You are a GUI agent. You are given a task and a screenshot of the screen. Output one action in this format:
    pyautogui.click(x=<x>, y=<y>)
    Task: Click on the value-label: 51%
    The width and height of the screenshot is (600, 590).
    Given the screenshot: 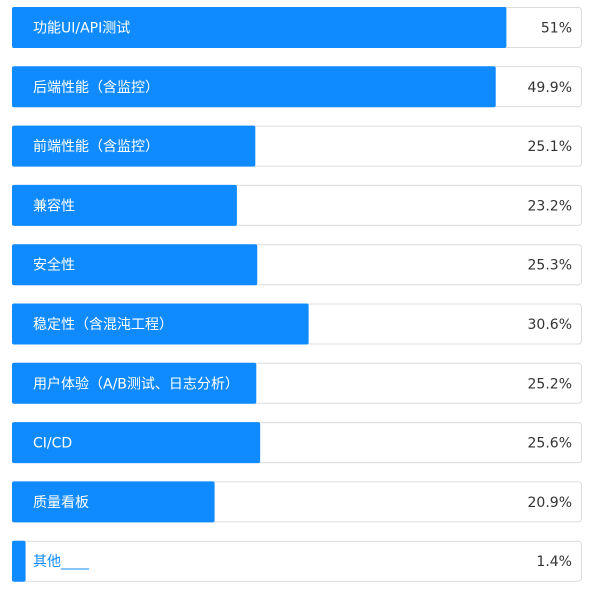 What is the action you would take?
    pyautogui.click(x=556, y=29)
    